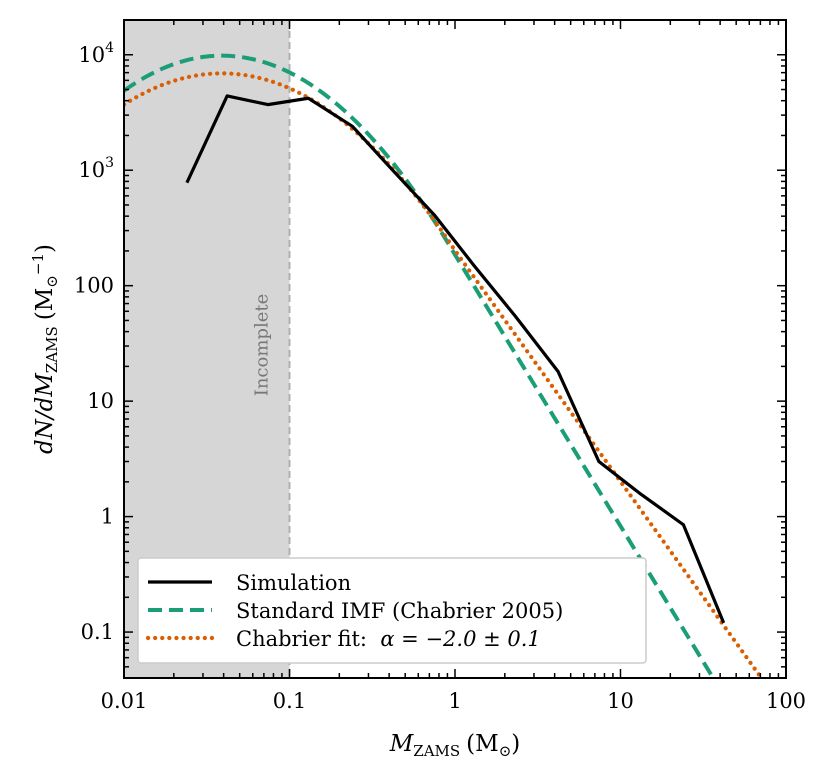 This screenshot has width=830, height=779. What do you see at coordinates (293, 583) in the screenshot?
I see `legend-label-simulation: Simulation` at bounding box center [293, 583].